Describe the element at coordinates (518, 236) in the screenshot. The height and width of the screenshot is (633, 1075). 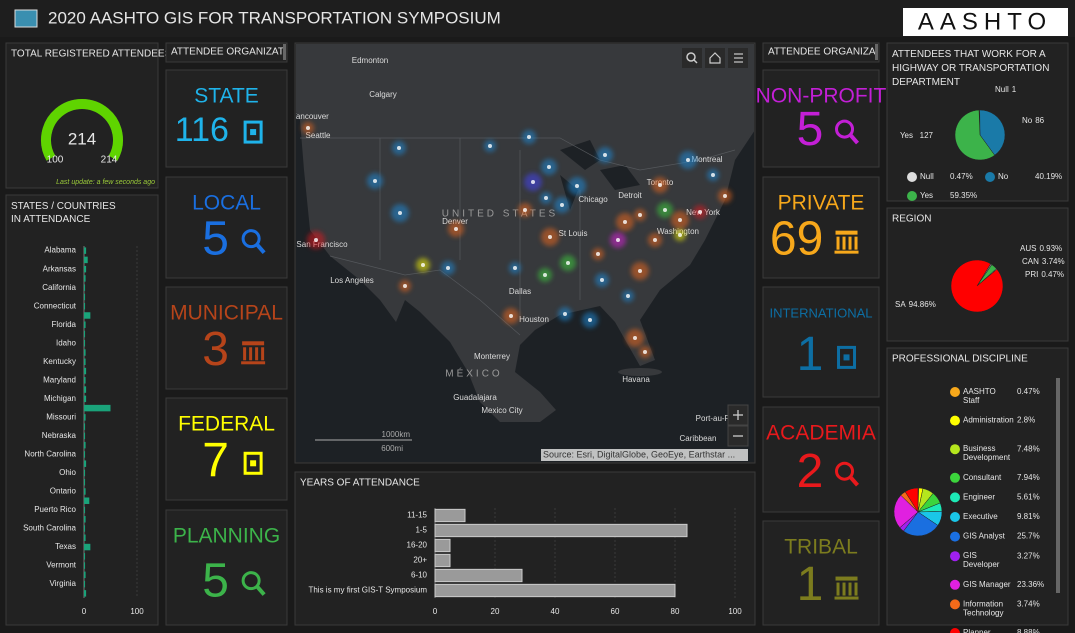
I see `map-borders` at that location.